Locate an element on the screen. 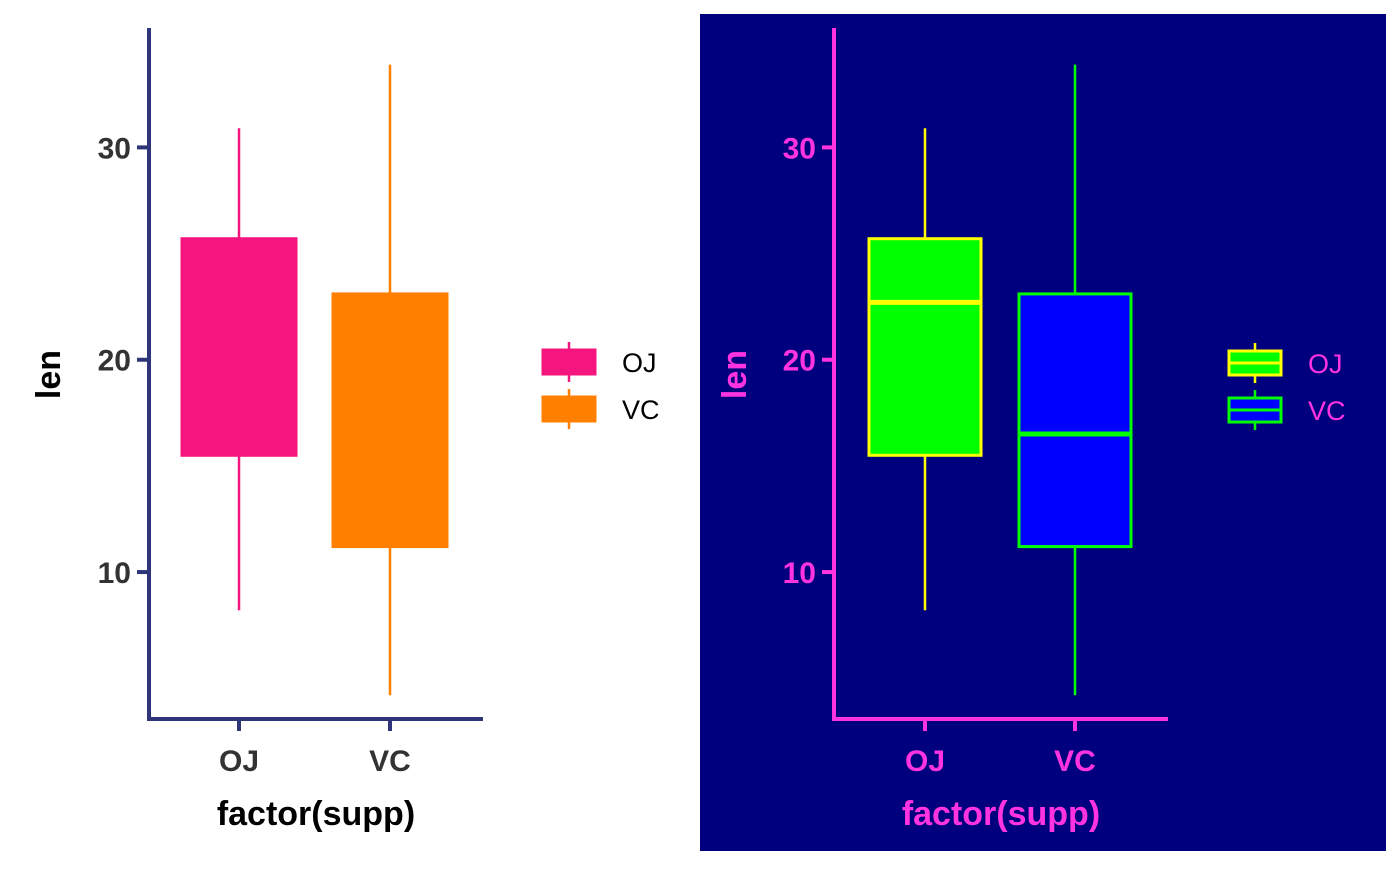 This screenshot has height=870, width=1400. legend-key-oj is located at coordinates (569, 362).